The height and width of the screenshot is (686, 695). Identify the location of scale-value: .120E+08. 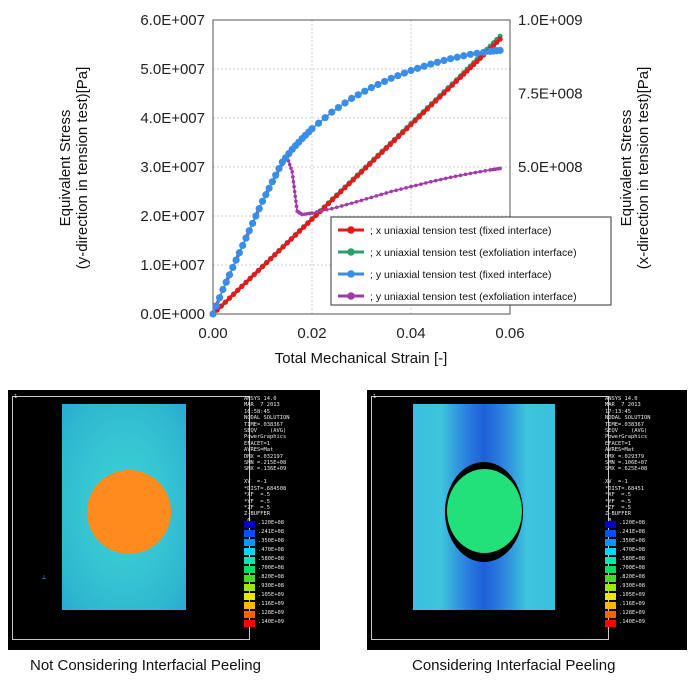
(271, 523).